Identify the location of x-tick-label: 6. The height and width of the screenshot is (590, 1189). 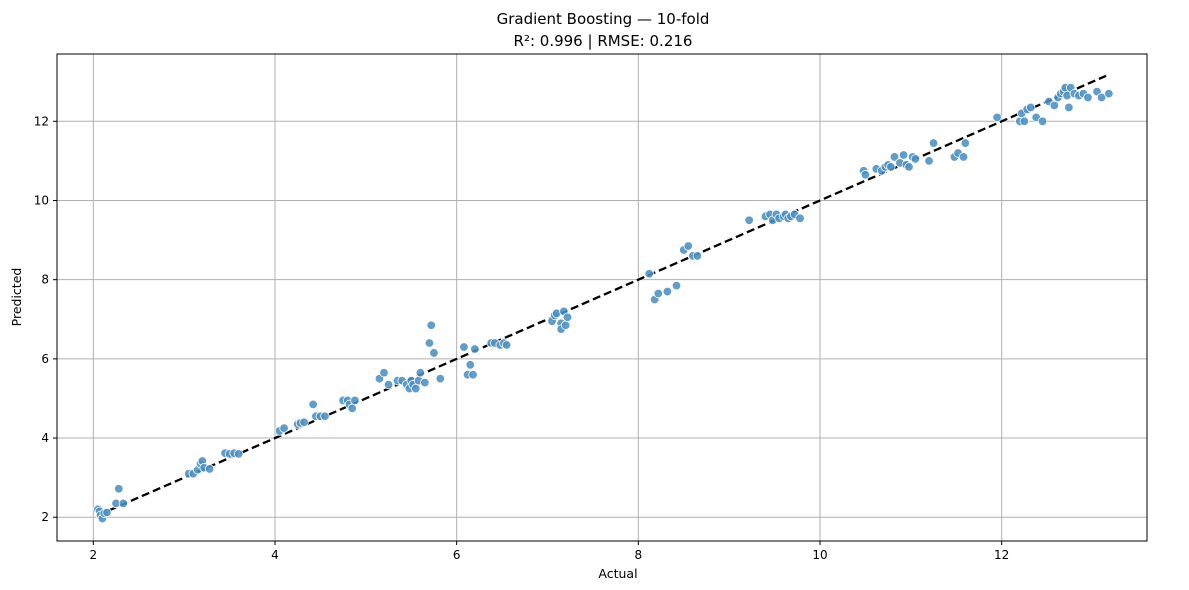
(457, 555).